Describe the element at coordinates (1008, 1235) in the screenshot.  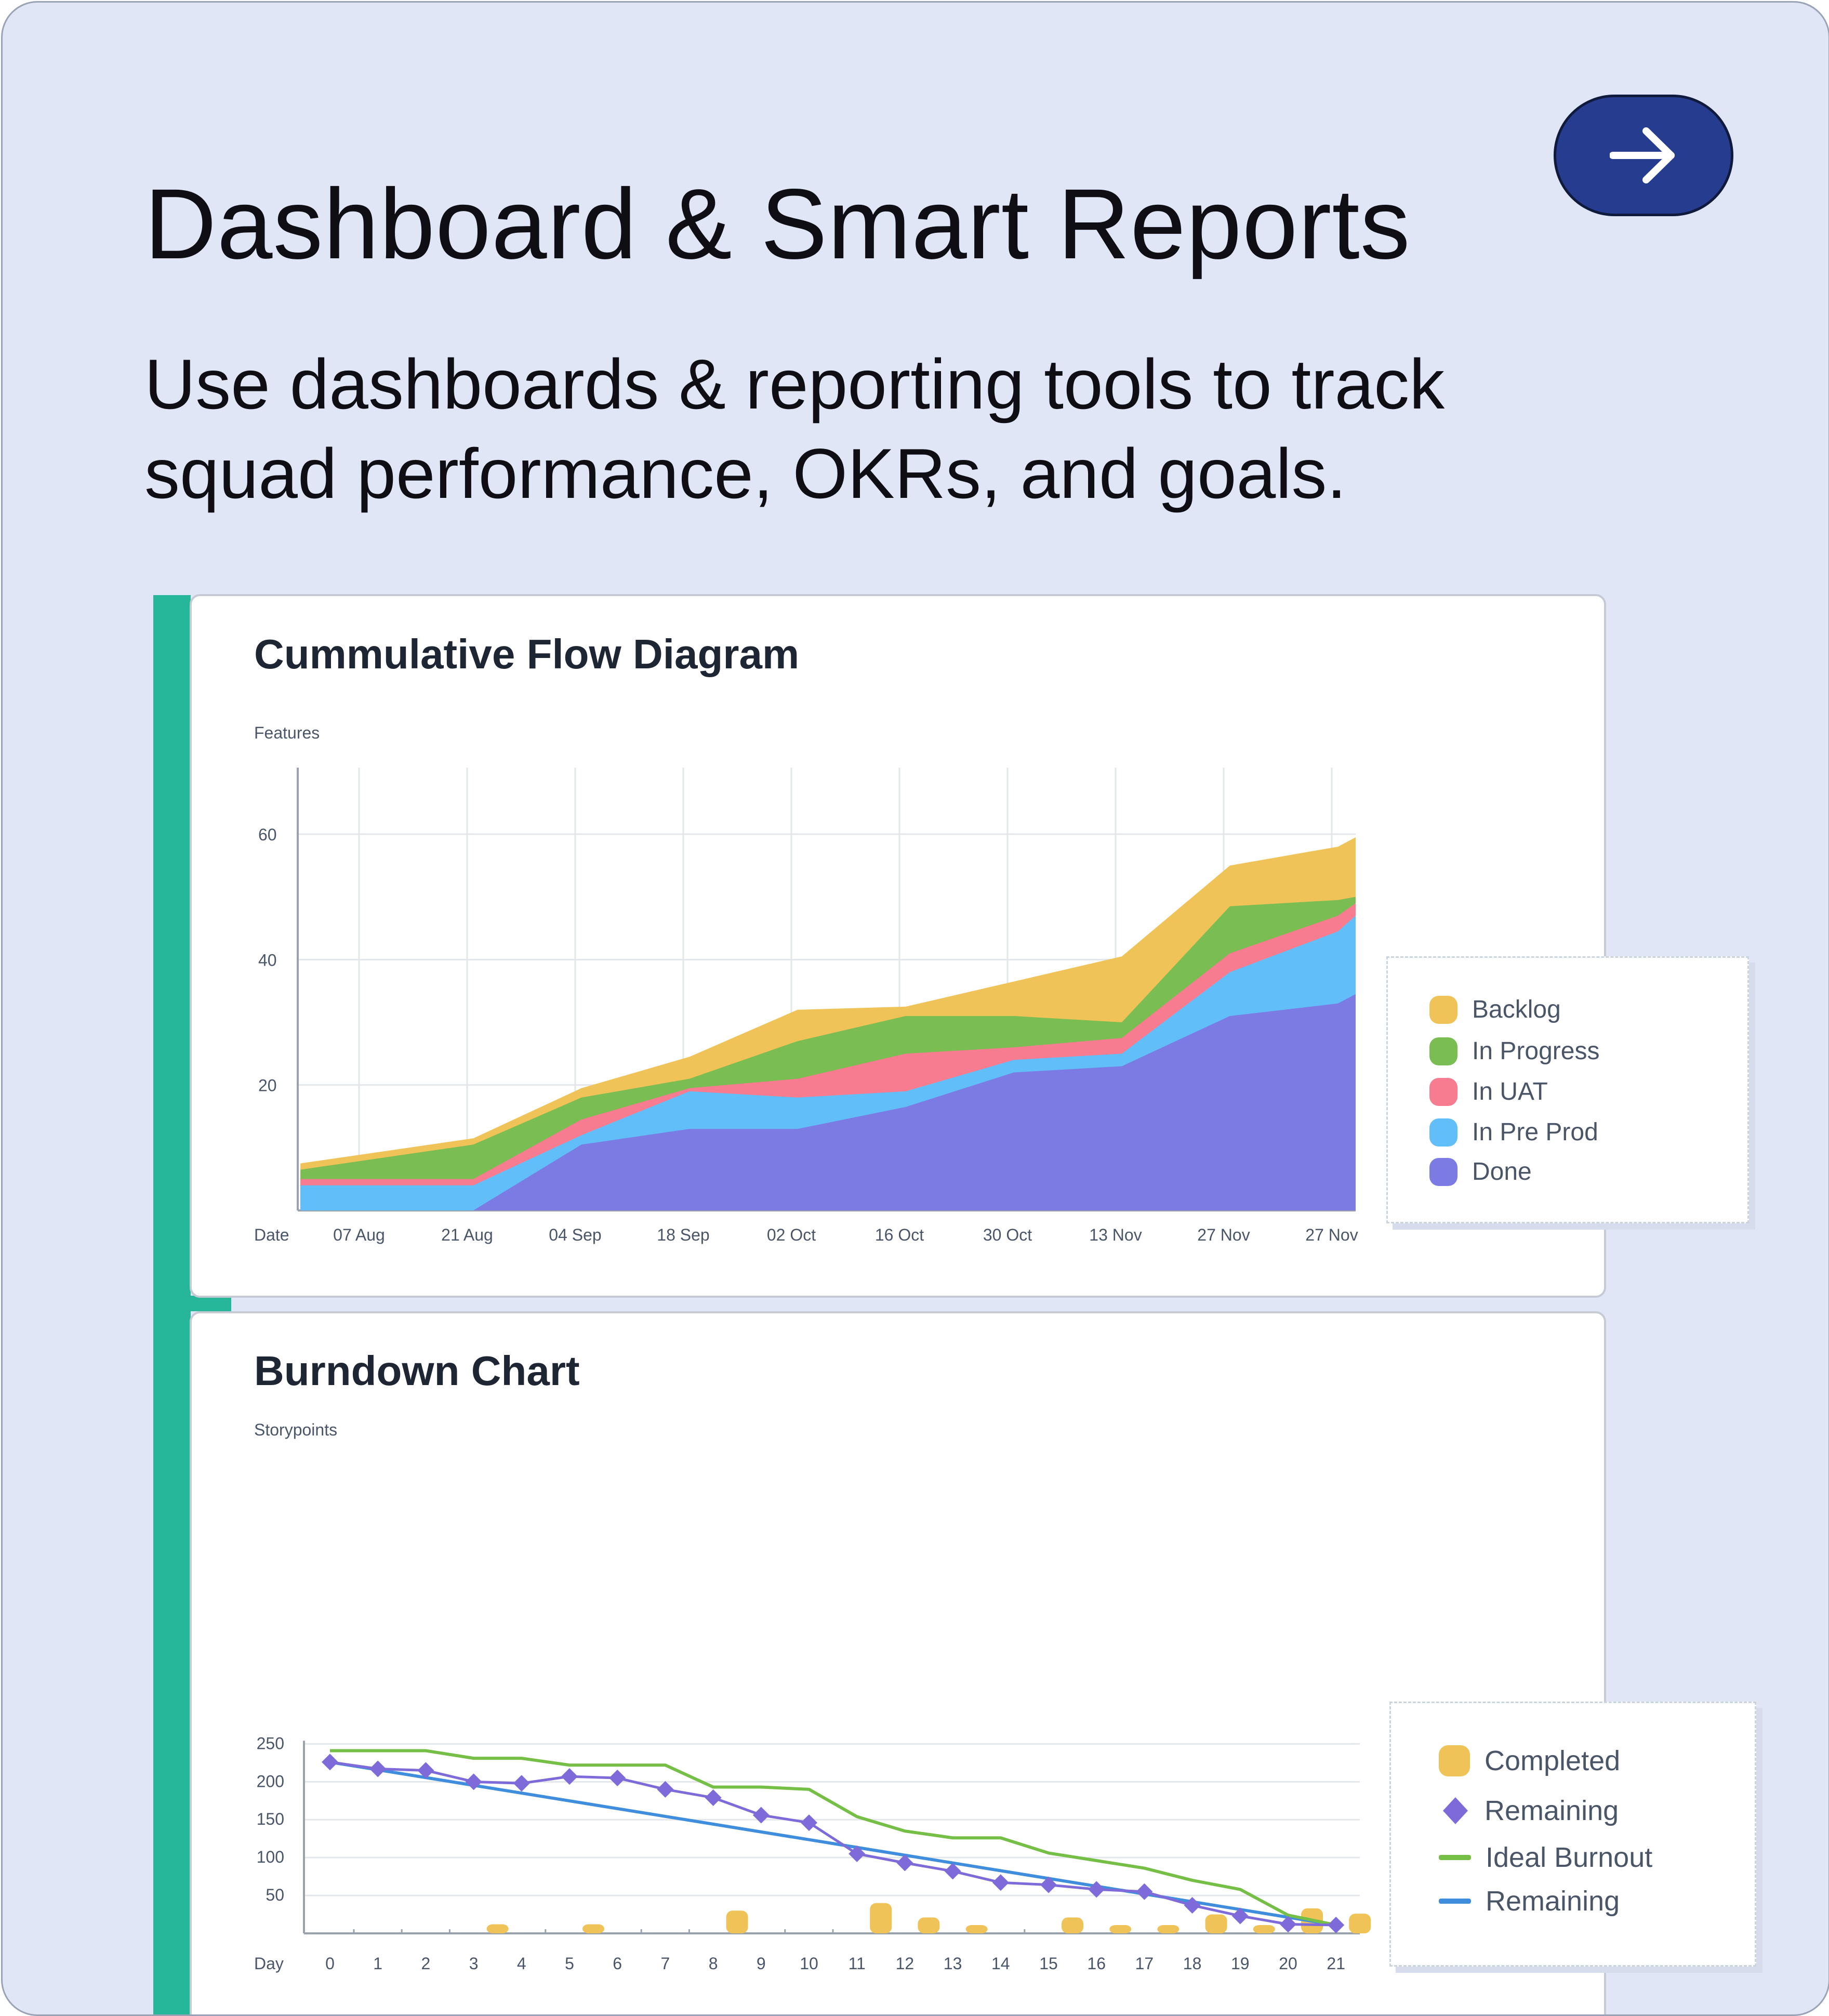
I see `x-tick-label: 30 Oct` at that location.